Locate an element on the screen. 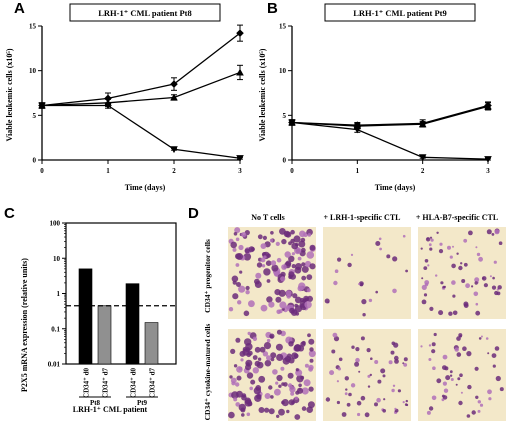  y-tick-label-a: 5 is located at coordinates (35, 116).